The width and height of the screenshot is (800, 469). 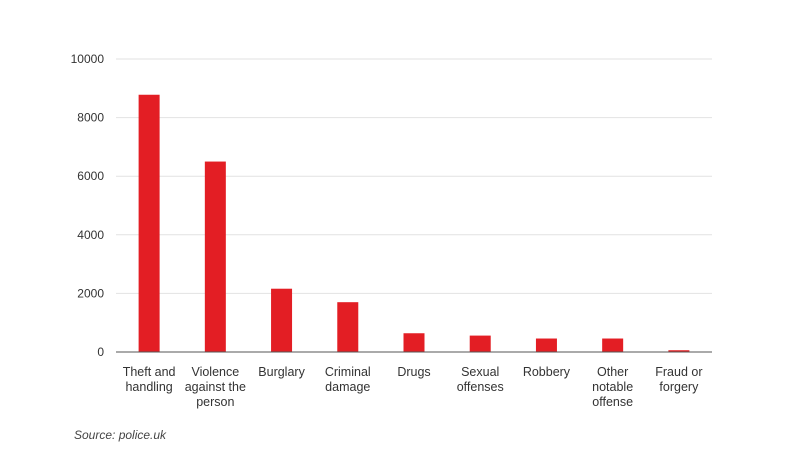 I want to click on y-tick-label: 10000, so click(x=88, y=59).